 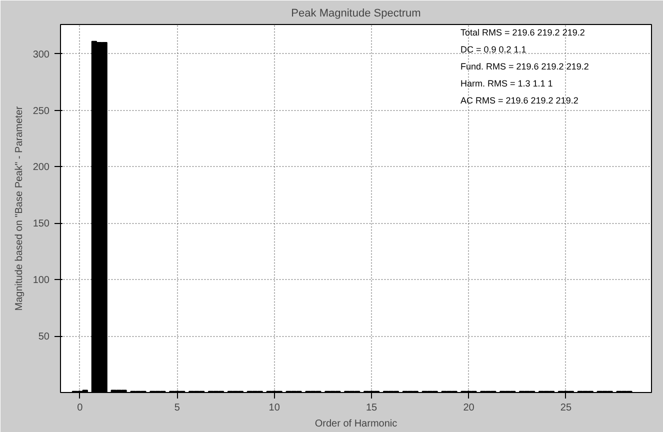 I want to click on x-tick-label: 0, so click(x=80, y=408).